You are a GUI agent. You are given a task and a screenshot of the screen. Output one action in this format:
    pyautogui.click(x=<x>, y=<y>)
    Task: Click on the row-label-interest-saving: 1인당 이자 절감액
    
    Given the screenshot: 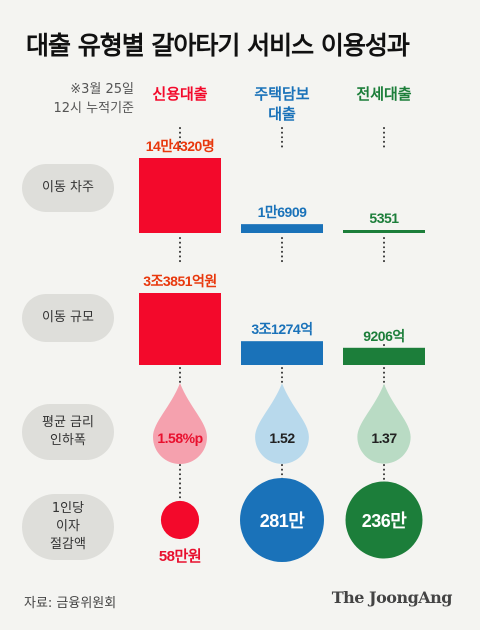 What is the action you would take?
    pyautogui.click(x=68, y=527)
    